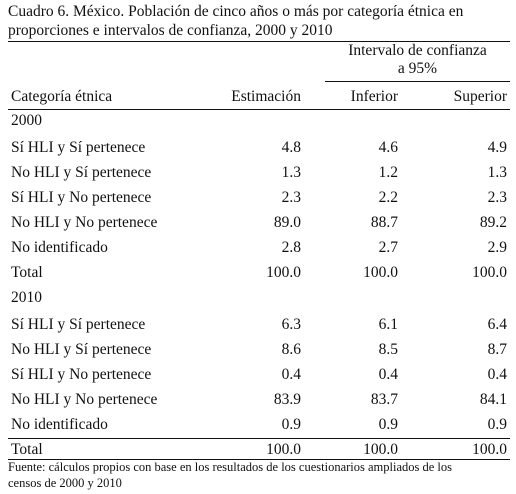 The image size is (516, 494). Describe the element at coordinates (291, 147) in the screenshot. I see `row-estimate: 4.8` at that location.